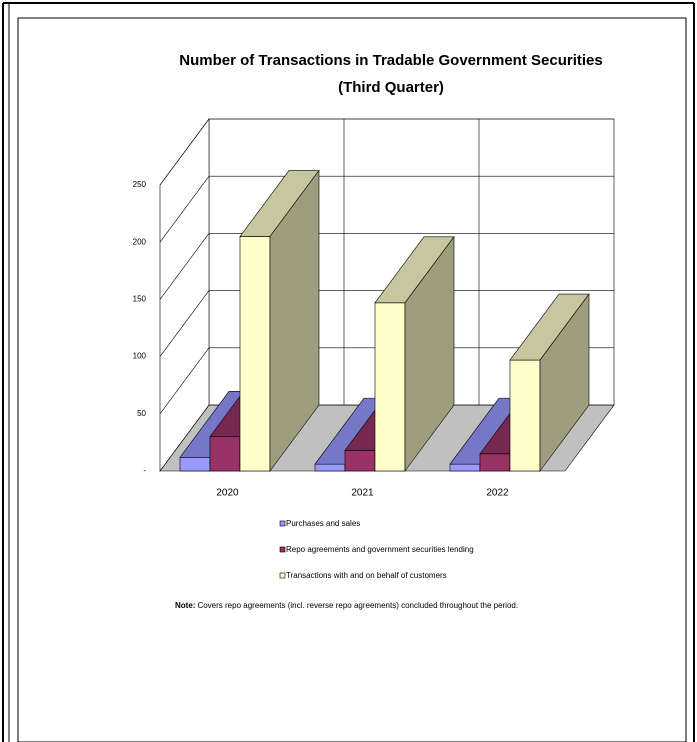 This screenshot has height=742, width=697. Describe the element at coordinates (497, 493) in the screenshot. I see `x-tick-label: 2022` at that location.